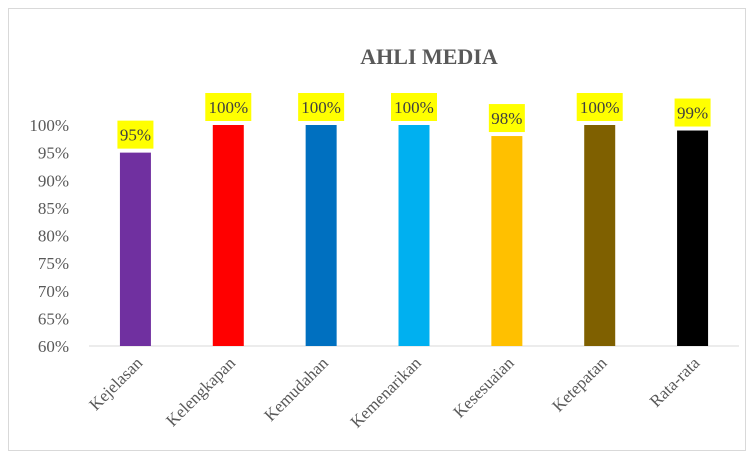 The height and width of the screenshot is (459, 755). Describe the element at coordinates (49, 125) in the screenshot. I see `y-tick-label: 100%` at that location.